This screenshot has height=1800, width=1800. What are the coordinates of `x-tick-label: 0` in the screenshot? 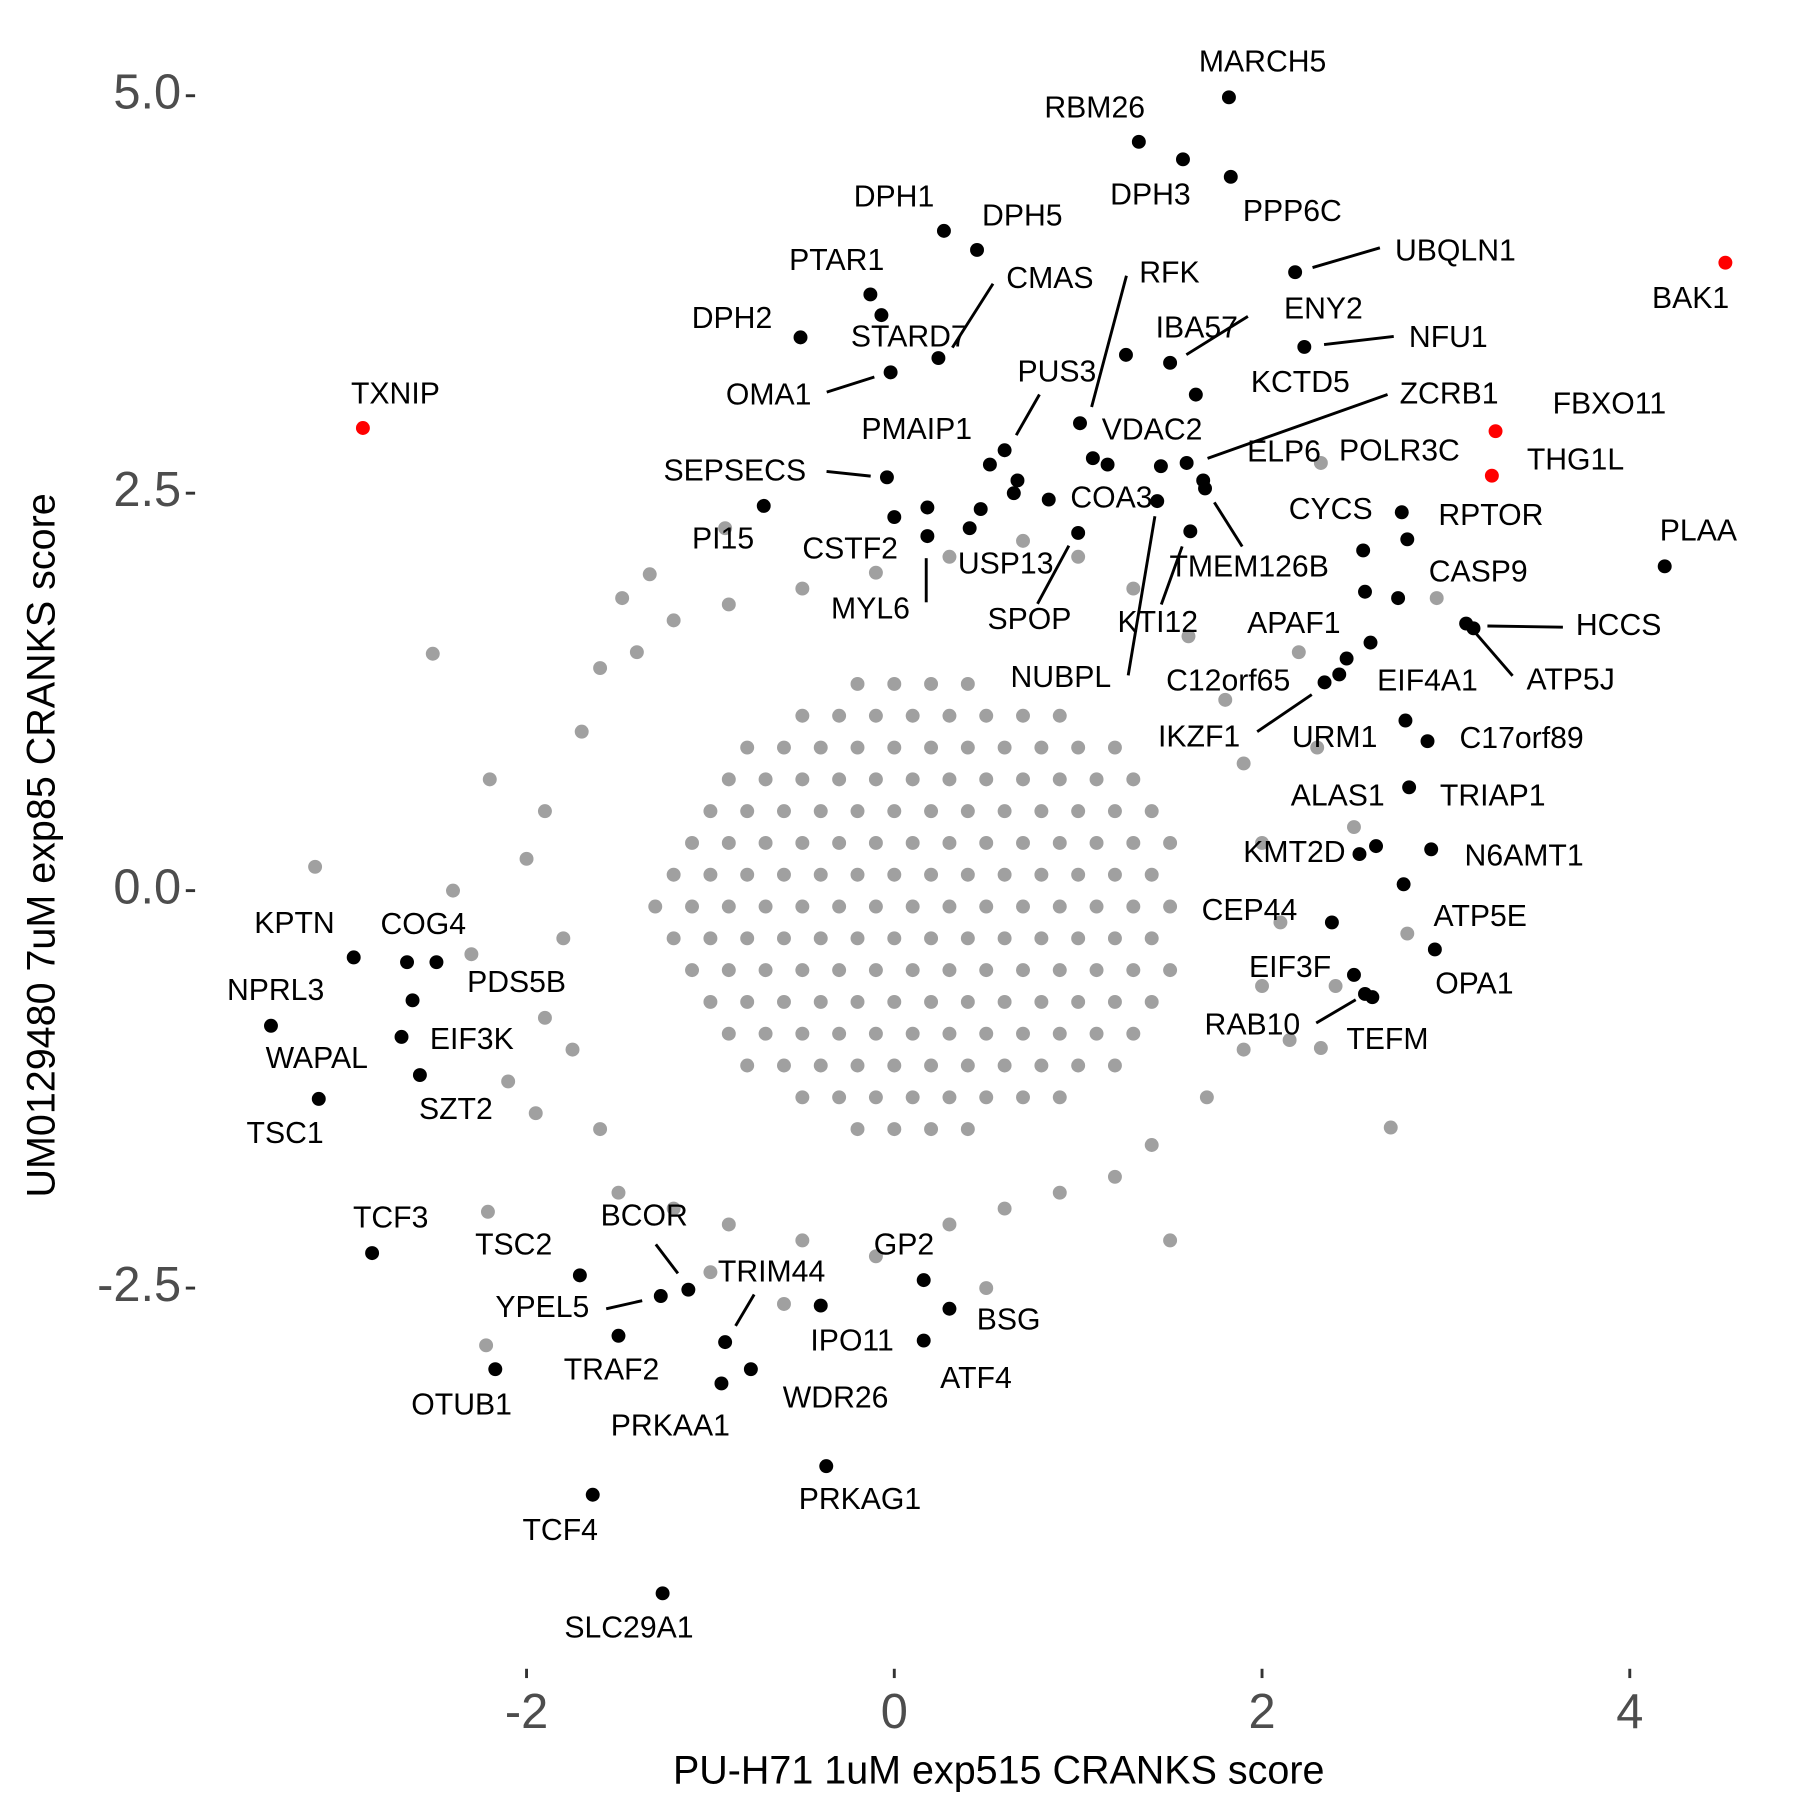 It's located at (894, 1712).